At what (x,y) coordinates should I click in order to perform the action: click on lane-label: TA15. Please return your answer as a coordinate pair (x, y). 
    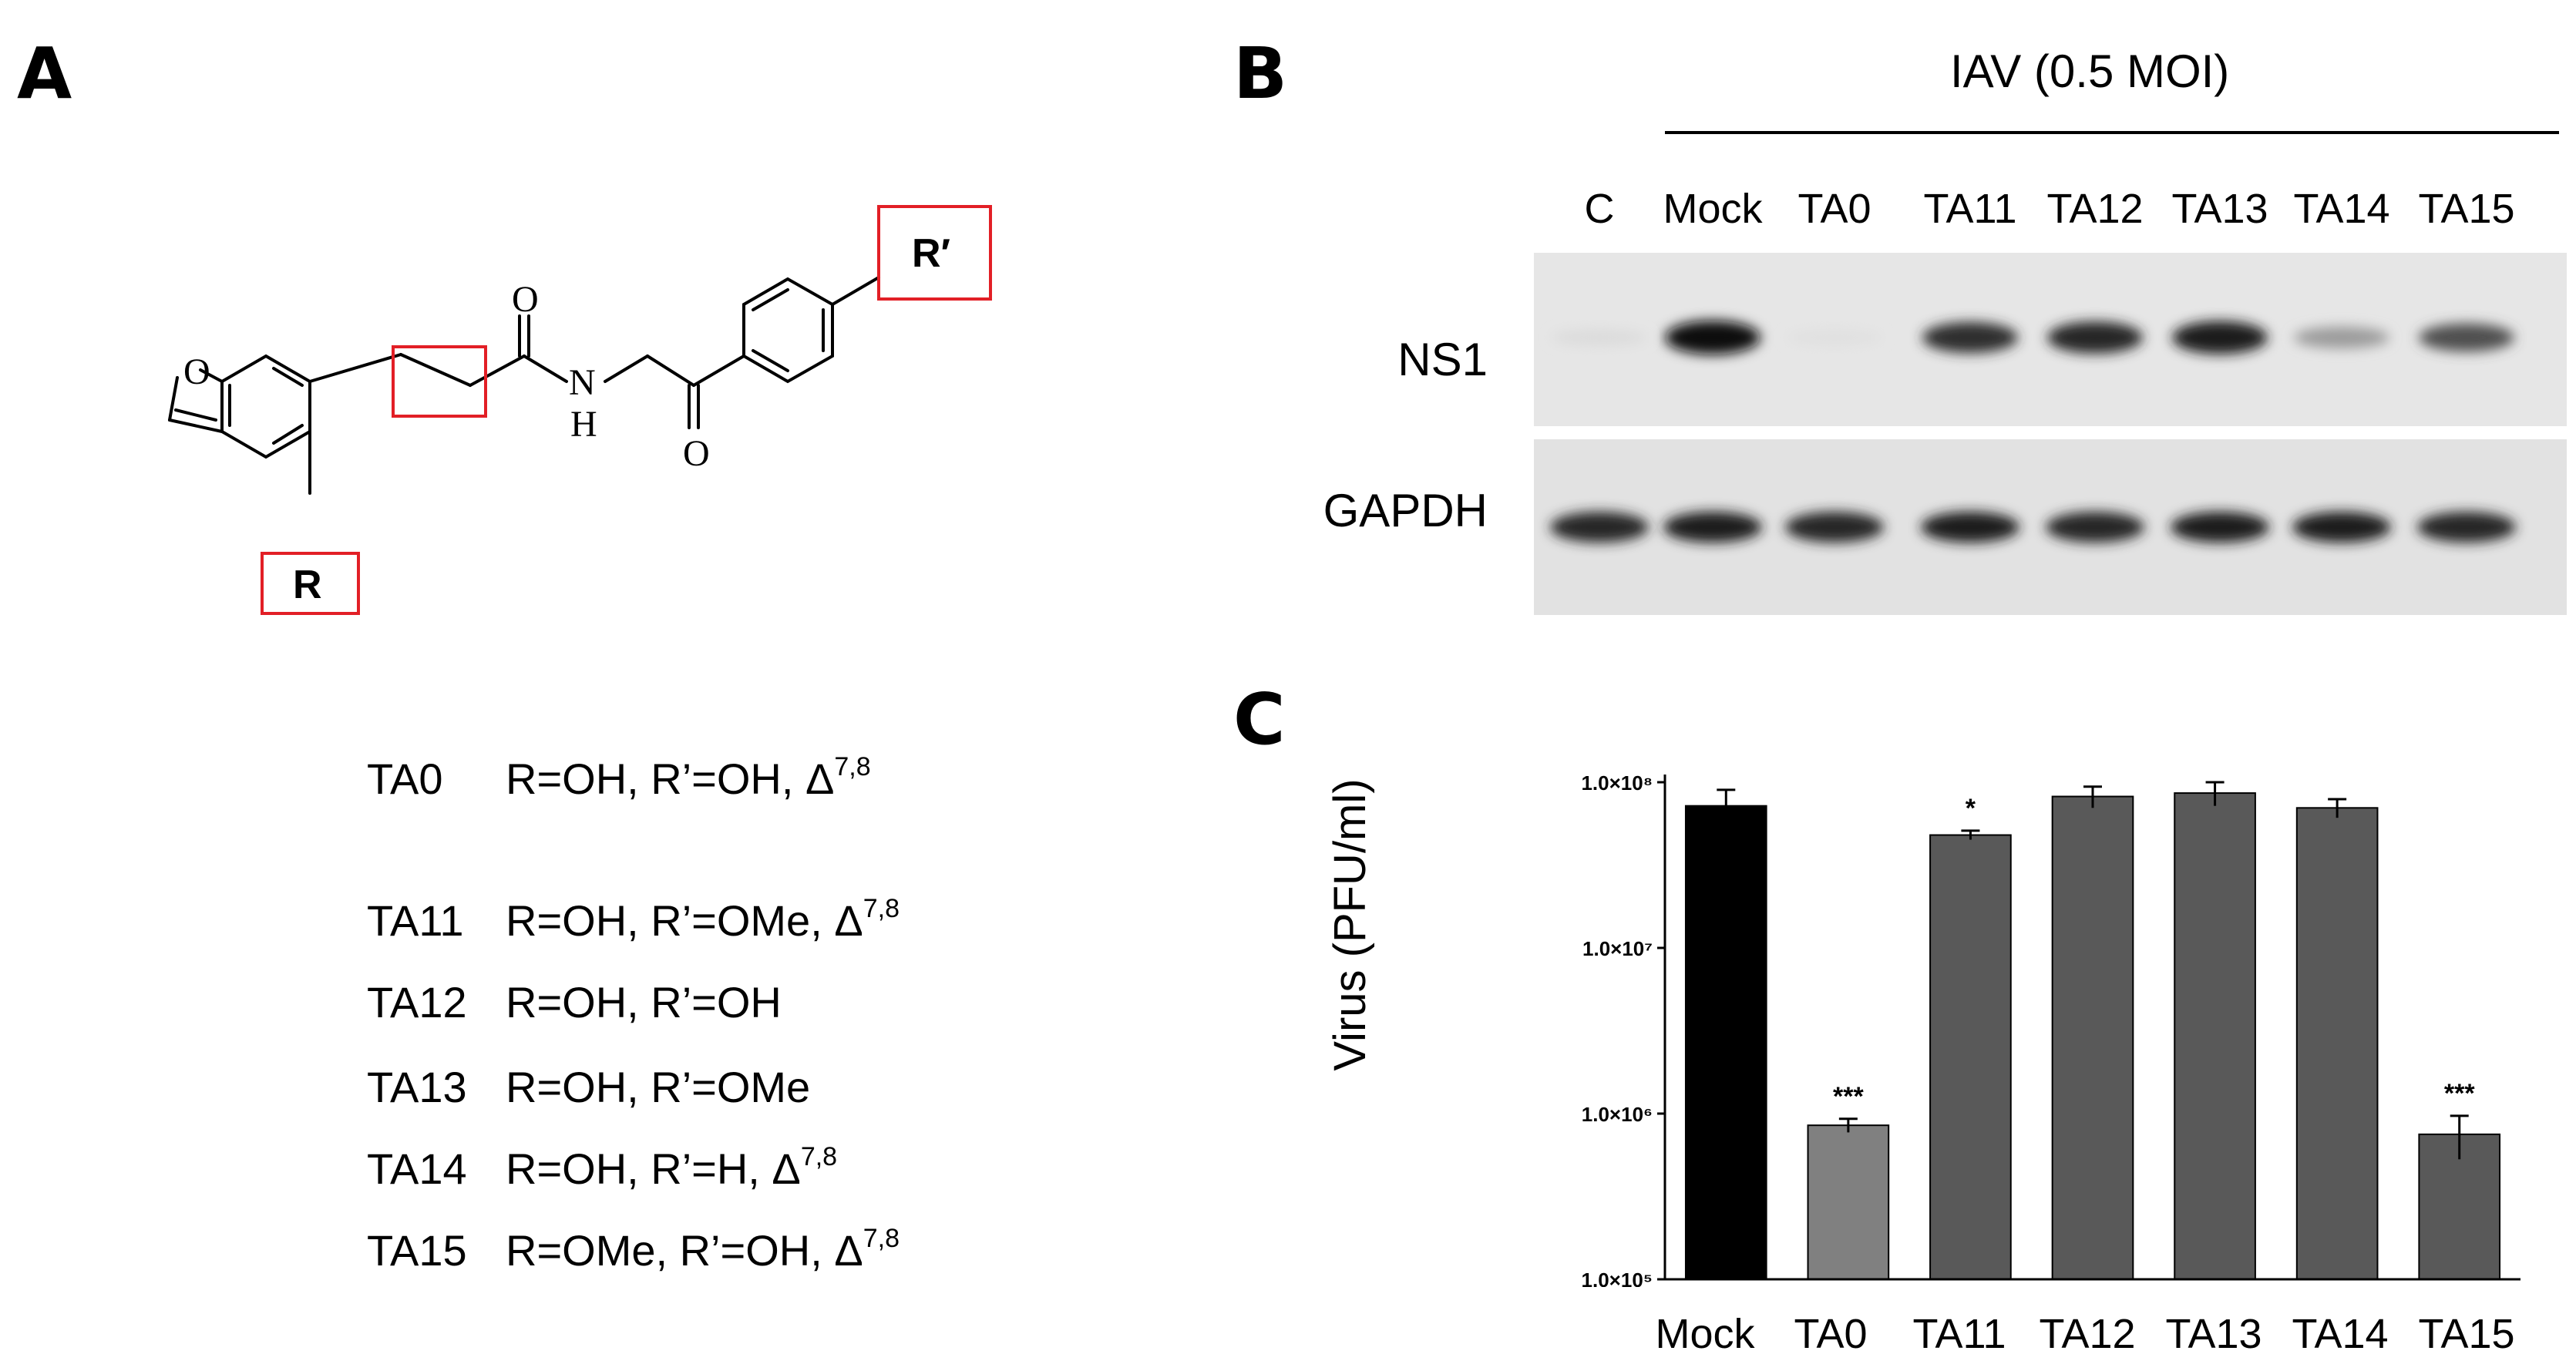
    Looking at the image, I should click on (2466, 209).